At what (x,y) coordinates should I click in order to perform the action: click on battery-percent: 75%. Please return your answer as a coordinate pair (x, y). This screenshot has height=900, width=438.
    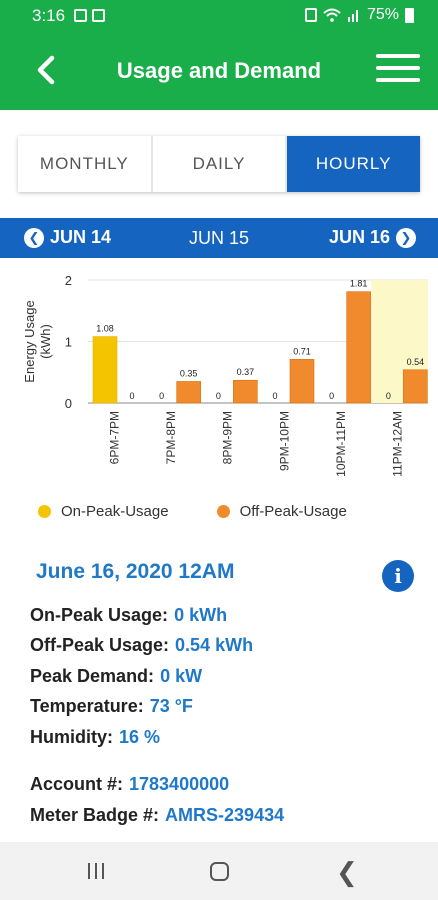
    Looking at the image, I should click on (382, 14).